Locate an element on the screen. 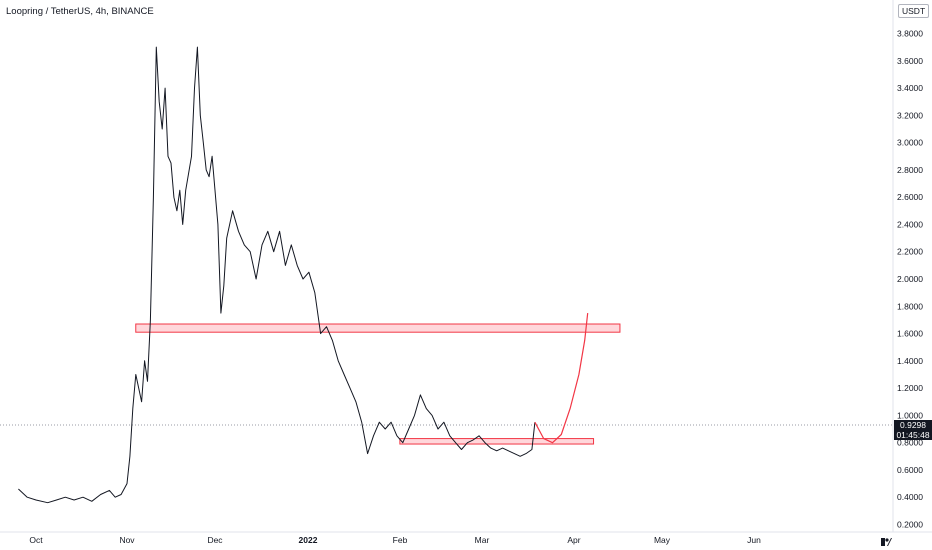  y-tick-label: 2.8000 is located at coordinates (910, 170).